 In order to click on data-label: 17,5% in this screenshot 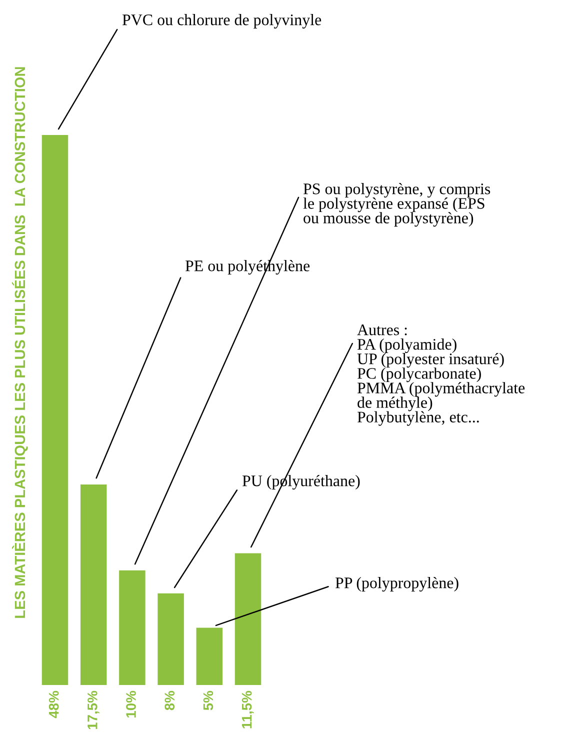, I will do `click(94, 710)`.